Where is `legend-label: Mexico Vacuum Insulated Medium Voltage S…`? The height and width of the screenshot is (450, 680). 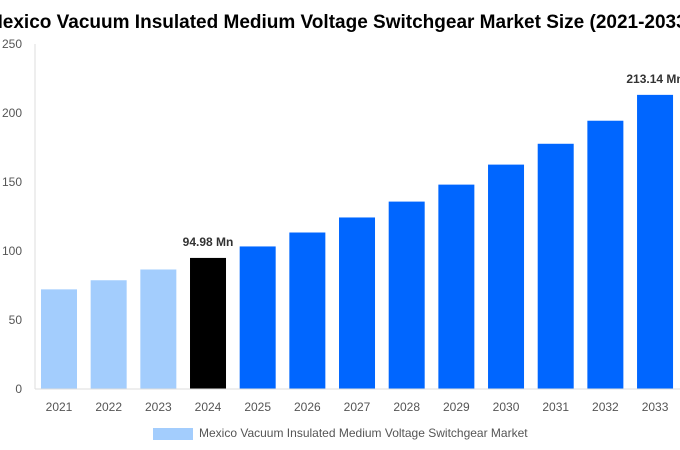 legend-label: Mexico Vacuum Insulated Medium Voltage S… is located at coordinates (363, 433).